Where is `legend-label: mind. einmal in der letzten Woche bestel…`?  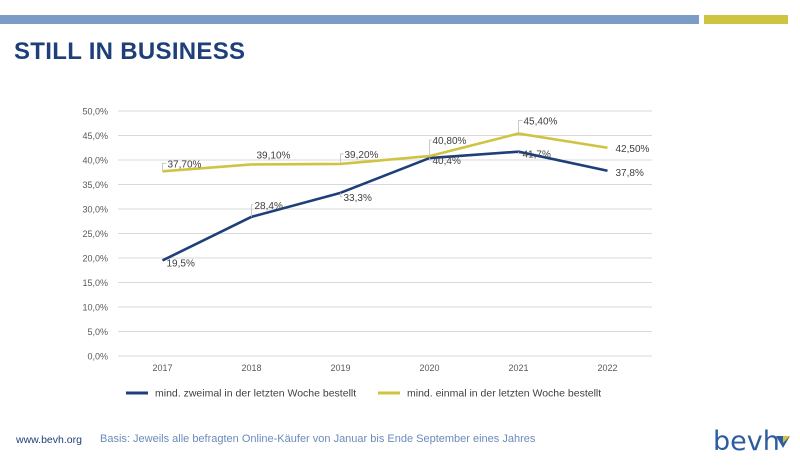
legend-label: mind. einmal in der letzten Woche bestel… is located at coordinates (504, 394).